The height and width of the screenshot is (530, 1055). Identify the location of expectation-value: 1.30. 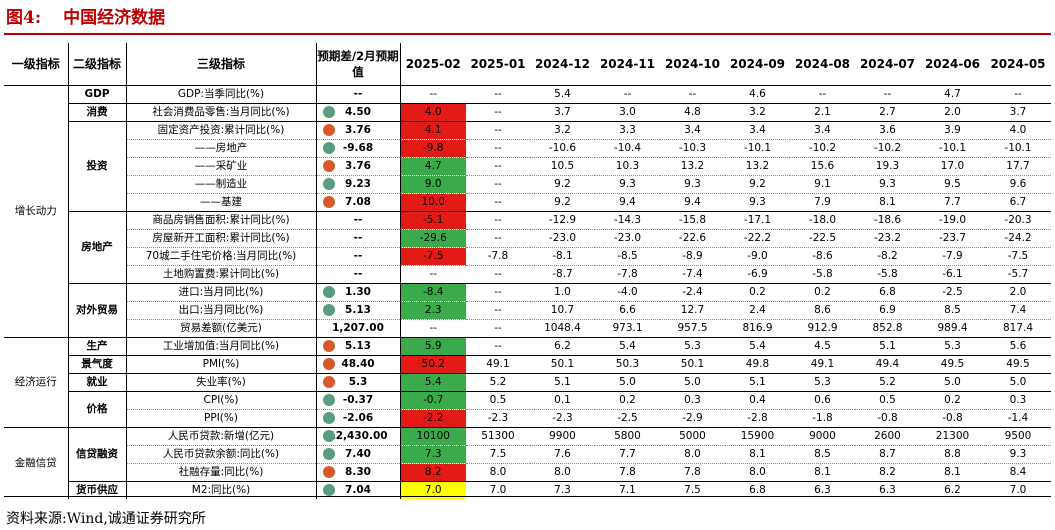
(358, 292).